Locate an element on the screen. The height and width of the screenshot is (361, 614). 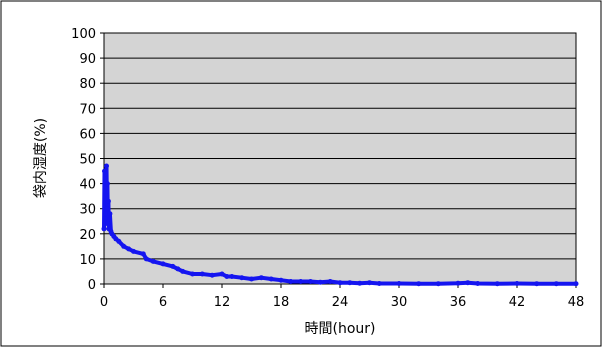
x-tick-label: 6 is located at coordinates (163, 302).